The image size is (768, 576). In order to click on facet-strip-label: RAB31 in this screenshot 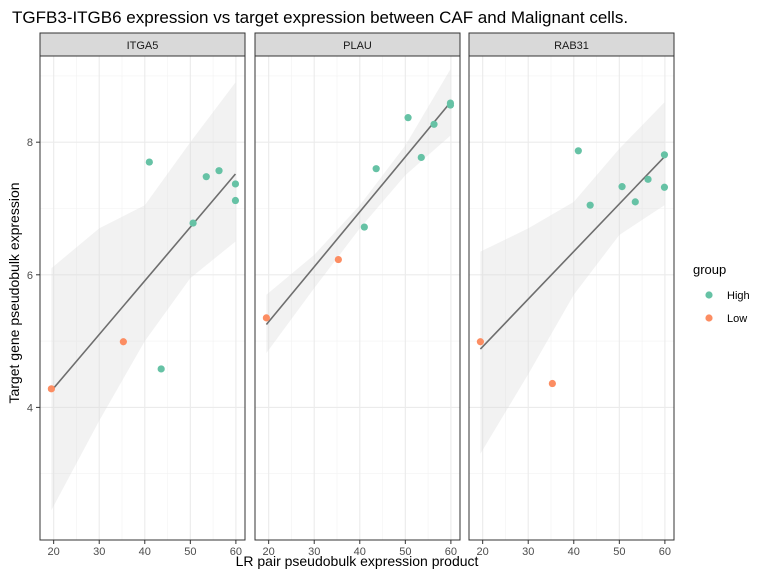, I will do `click(571, 46)`.